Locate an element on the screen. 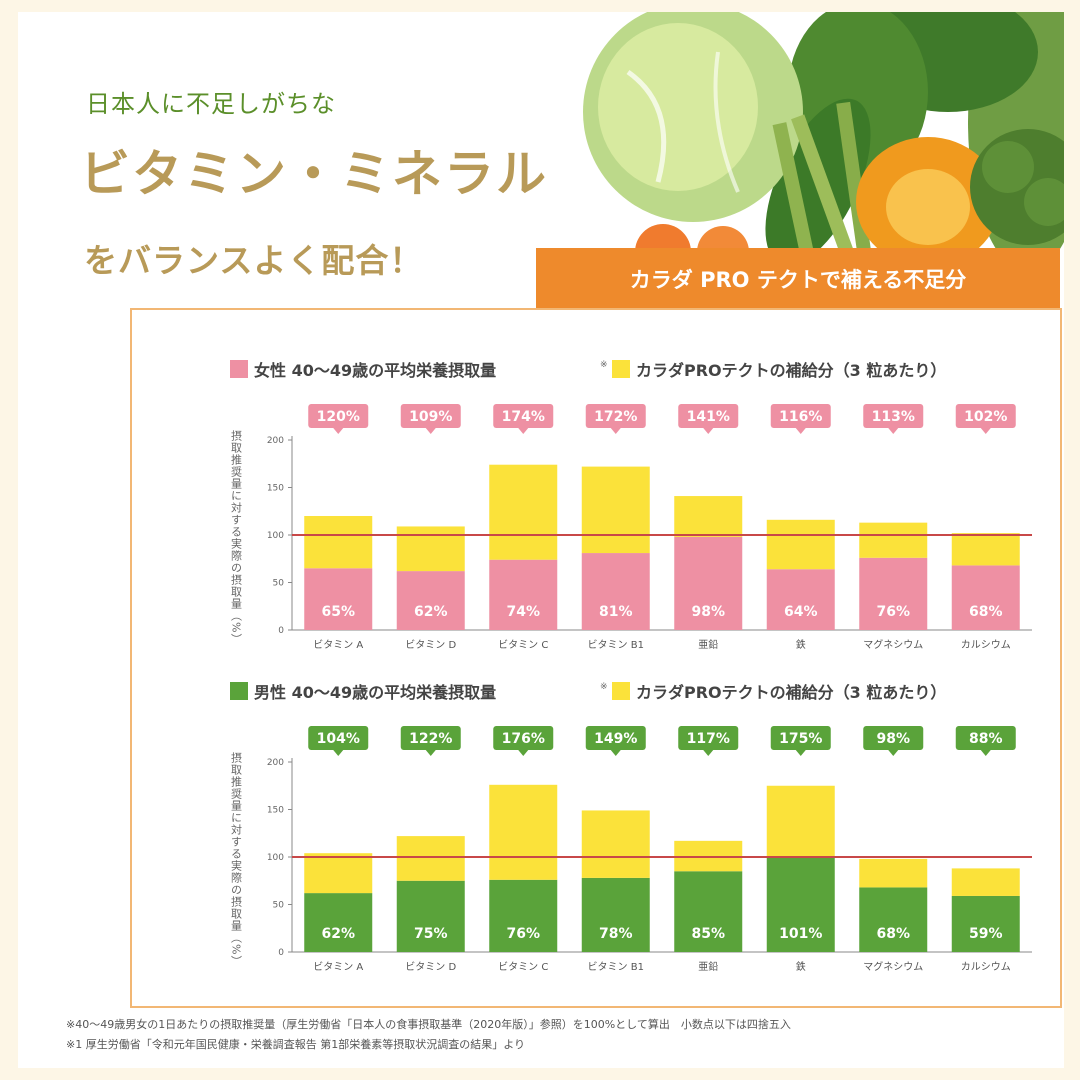  male-bar-value-label: 62% is located at coordinates (338, 934).